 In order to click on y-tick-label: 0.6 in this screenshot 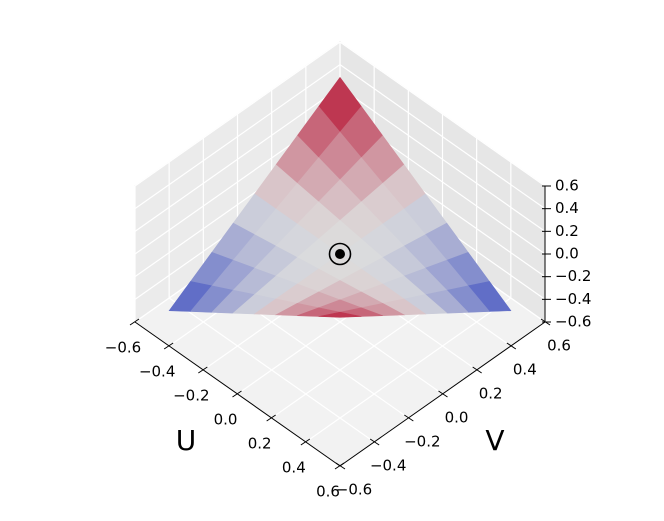, I will do `click(559, 346)`.